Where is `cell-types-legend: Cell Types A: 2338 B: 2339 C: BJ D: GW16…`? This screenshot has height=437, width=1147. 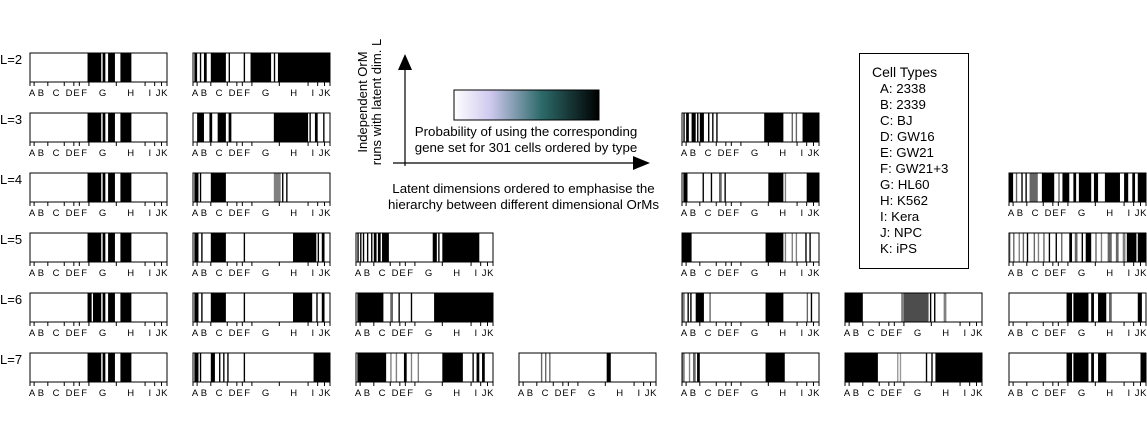 cell-types-legend: Cell Types A: 2338 B: 2339 C: BJ D: GW16… is located at coordinates (914, 161).